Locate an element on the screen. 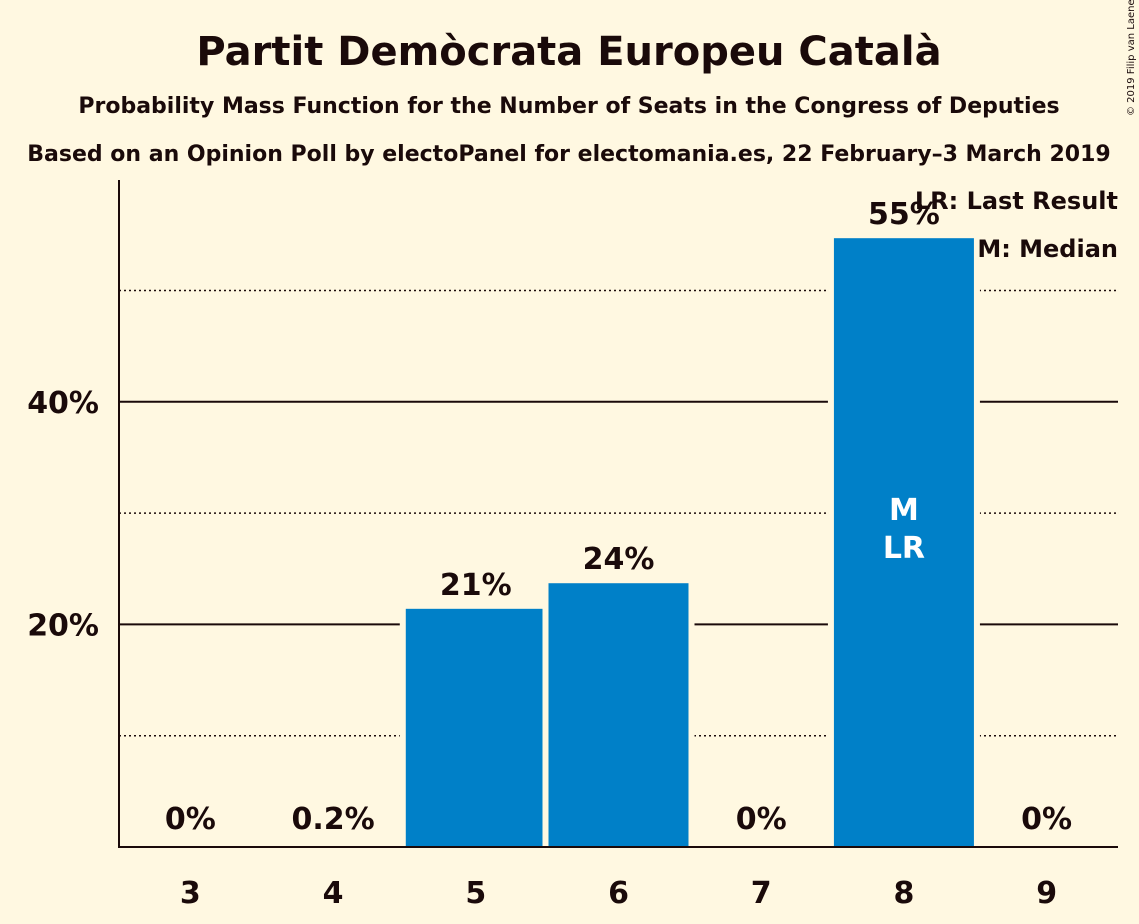 This screenshot has width=1139, height=924. data-label-seats-3: 0% is located at coordinates (190, 819).